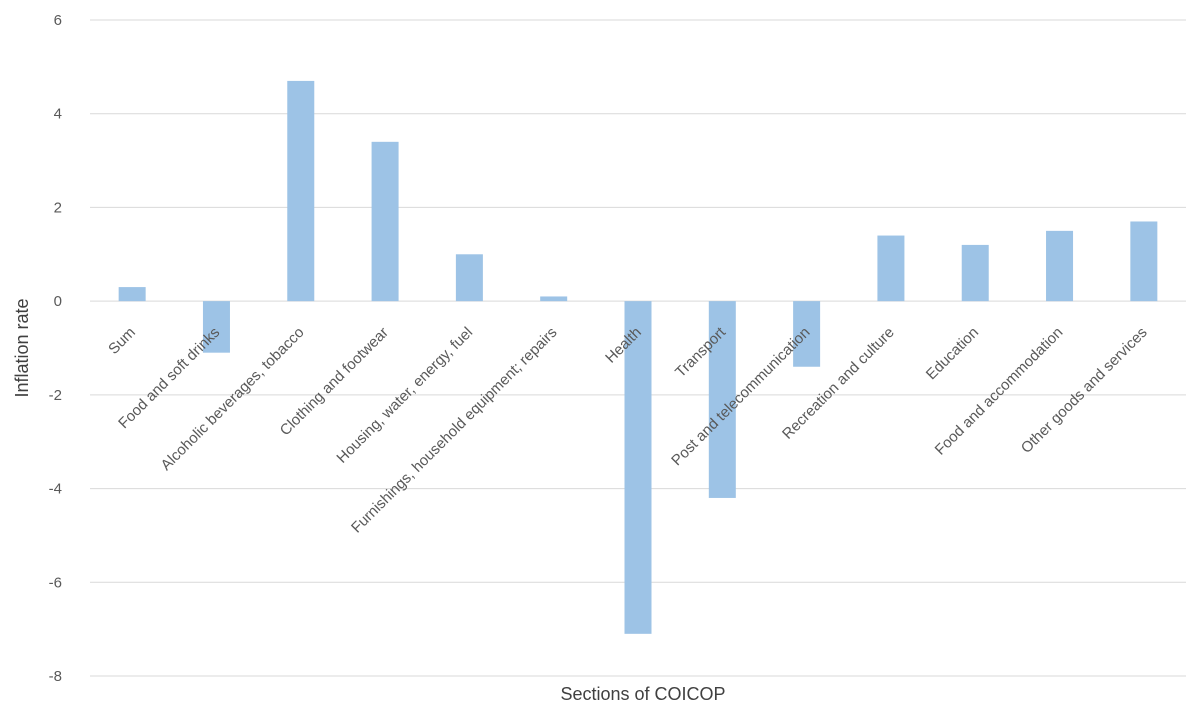 Image resolution: width=1196 pixels, height=709 pixels. What do you see at coordinates (58, 20) in the screenshot?
I see `y-tick-label: 6` at bounding box center [58, 20].